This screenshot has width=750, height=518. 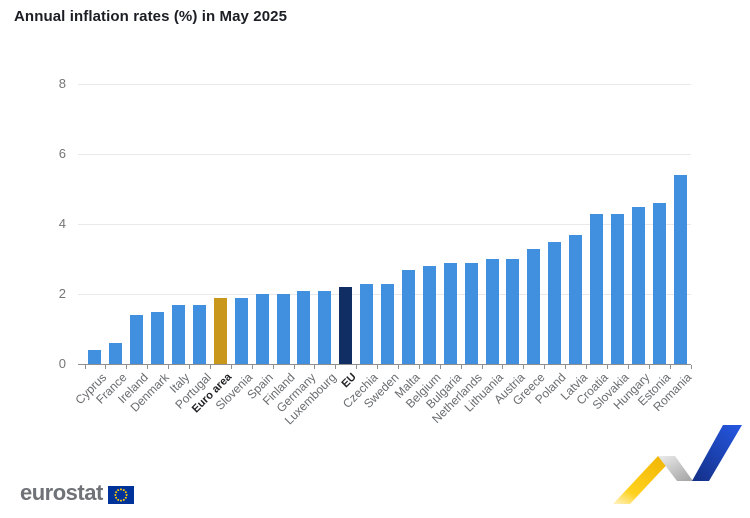 I want to click on bar-germany, so click(x=304, y=327).